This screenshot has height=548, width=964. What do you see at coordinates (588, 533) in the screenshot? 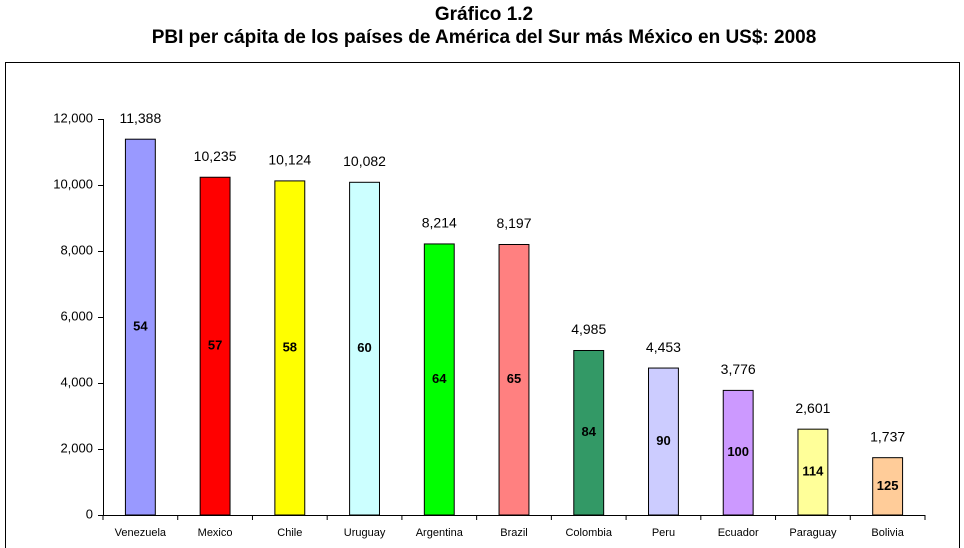
I see `x-tick-label: Colombia` at bounding box center [588, 533].